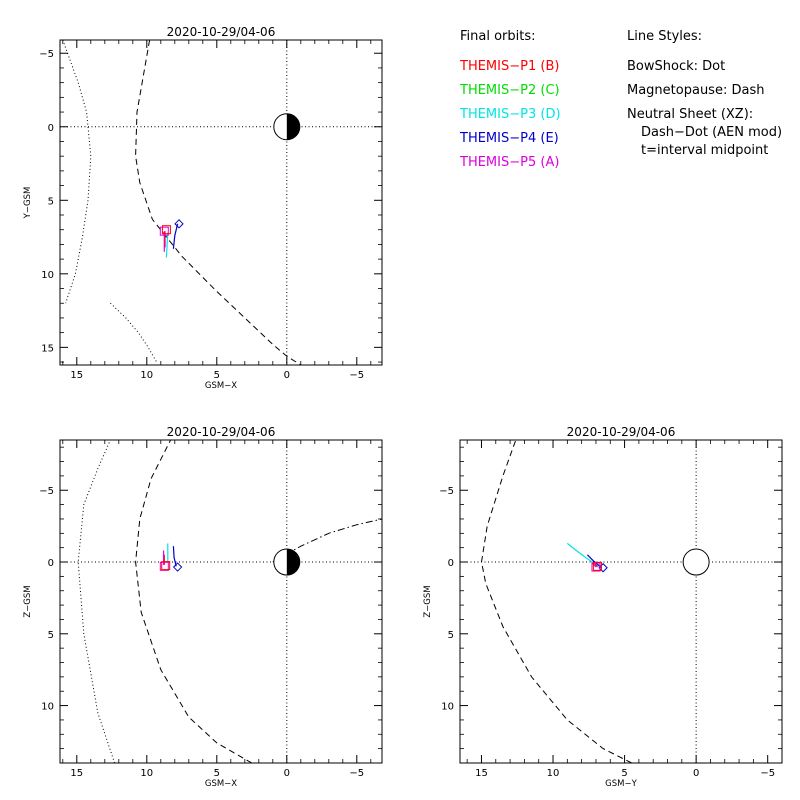  I want to click on legend-style-magnetopause: Magnetopause: Dash, so click(695, 90).